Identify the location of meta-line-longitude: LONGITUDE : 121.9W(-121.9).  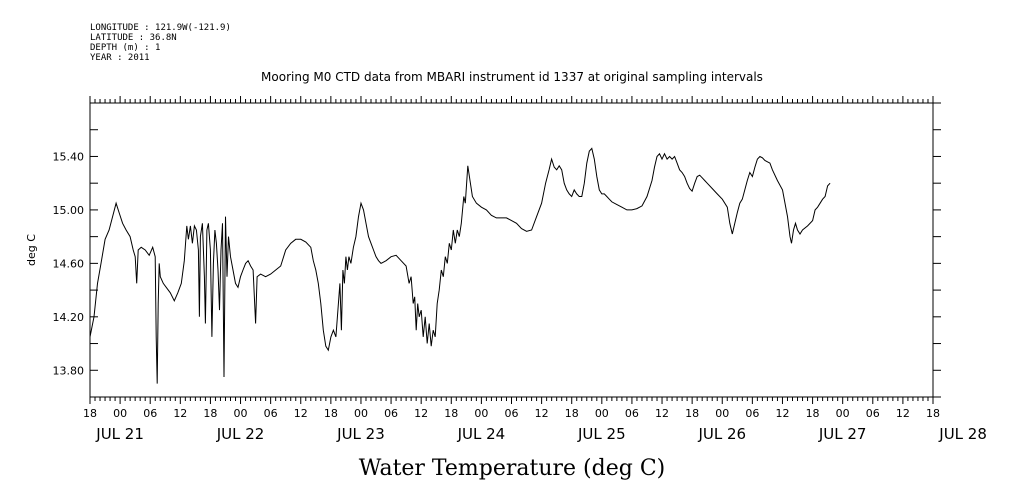
(160, 28).